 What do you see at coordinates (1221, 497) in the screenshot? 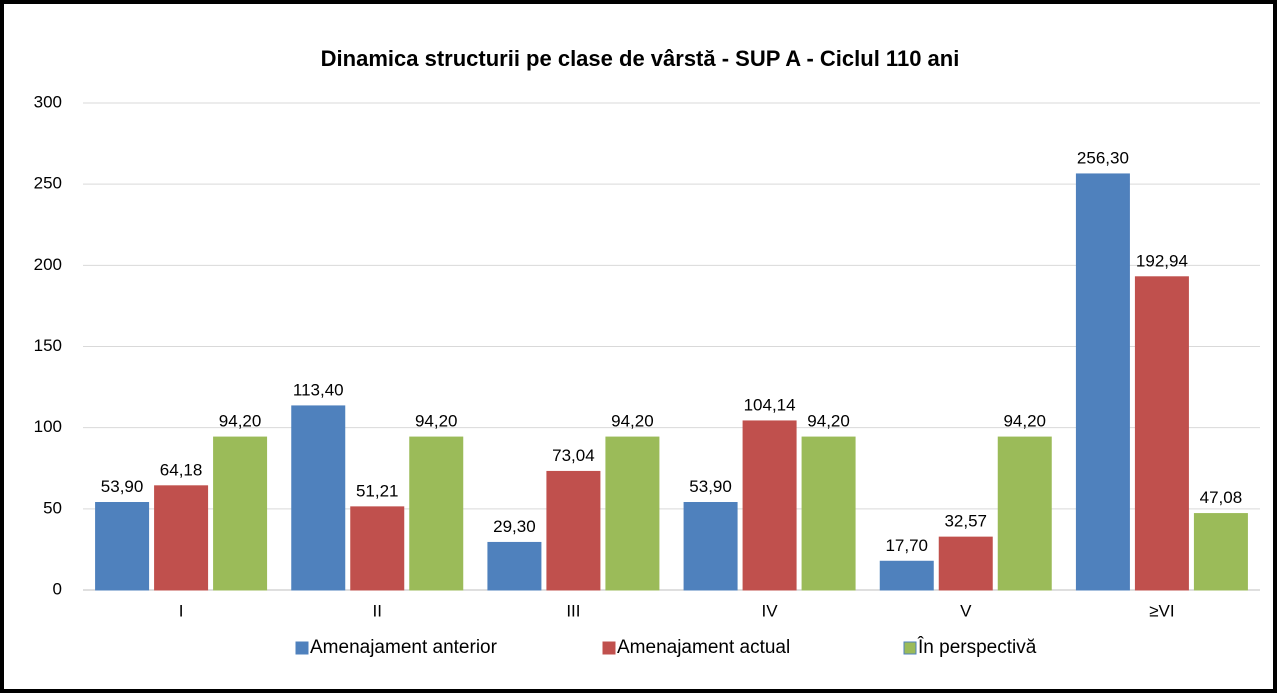
I see `value-label: 47,08` at bounding box center [1221, 497].